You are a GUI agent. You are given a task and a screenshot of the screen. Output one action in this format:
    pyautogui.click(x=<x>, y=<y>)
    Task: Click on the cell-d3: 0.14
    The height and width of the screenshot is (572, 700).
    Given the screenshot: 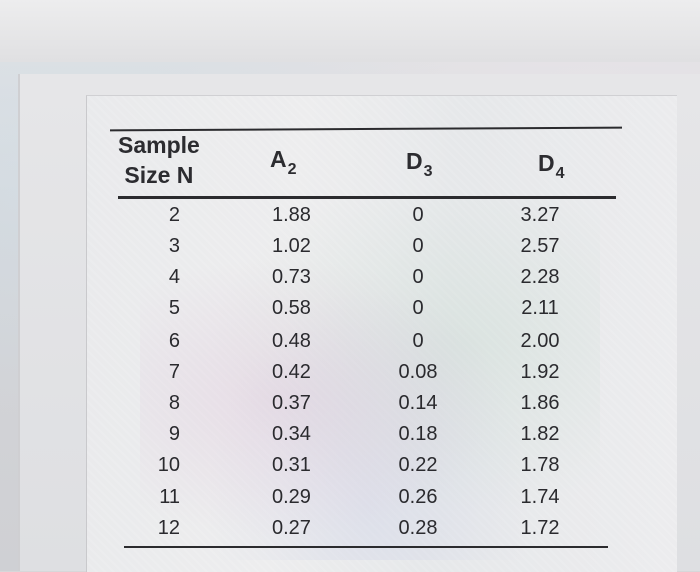 What is the action you would take?
    pyautogui.click(x=418, y=403)
    